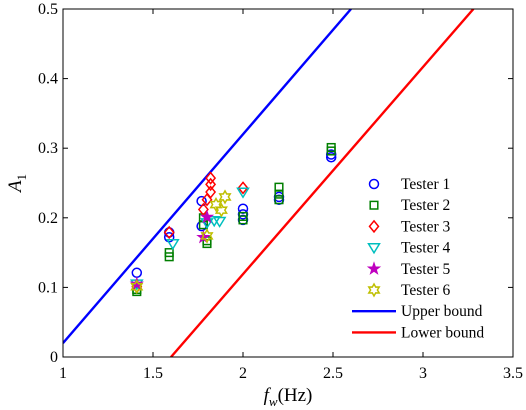  I want to click on x-axis-title: fw(Hz), so click(288, 397).